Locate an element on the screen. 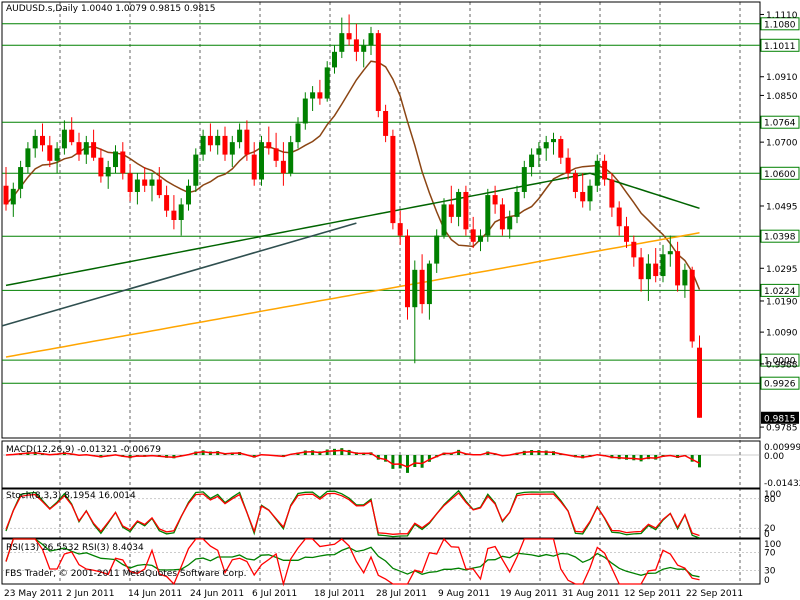  pane-frame is located at coordinates (381, 464).